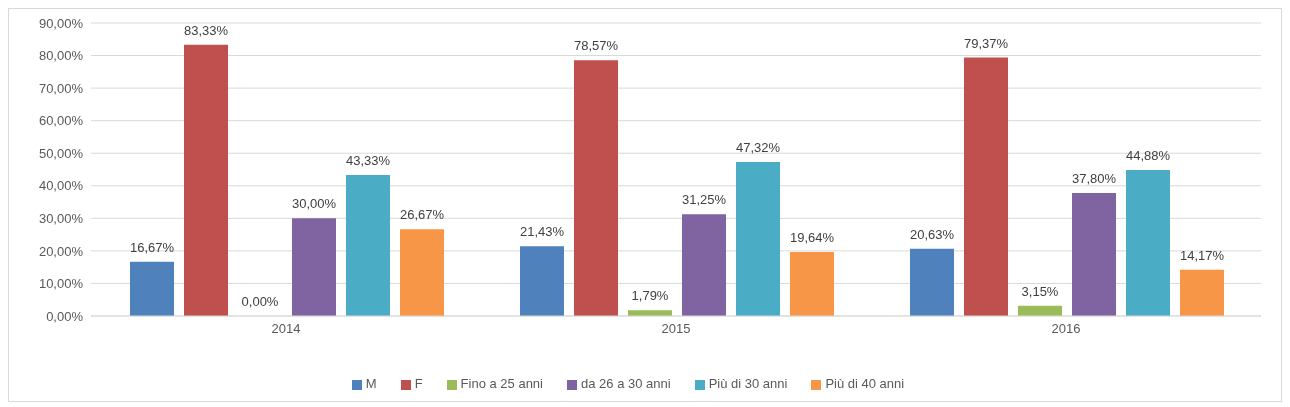  What do you see at coordinates (1066, 329) in the screenshot?
I see `x-tick-label: 2016` at bounding box center [1066, 329].